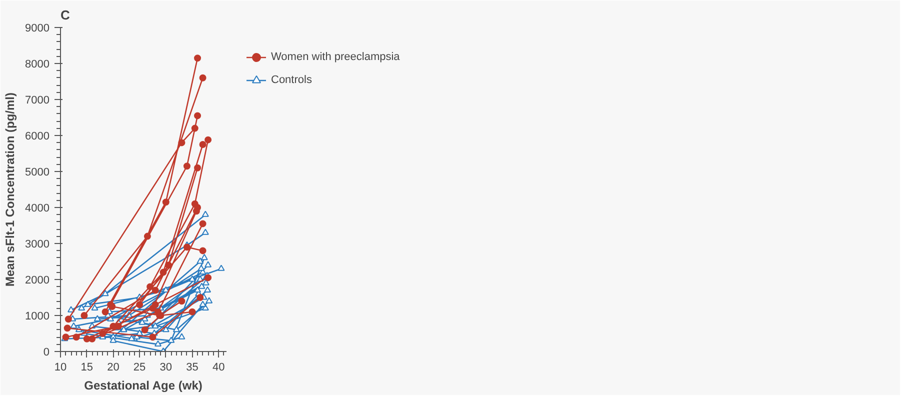  What do you see at coordinates (37, 244) in the screenshot?
I see `y-tick-label: 3000` at bounding box center [37, 244].